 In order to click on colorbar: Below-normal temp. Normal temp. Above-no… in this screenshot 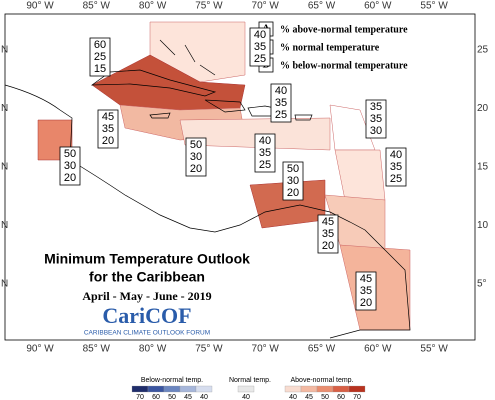, I will do `click(248, 388)`.